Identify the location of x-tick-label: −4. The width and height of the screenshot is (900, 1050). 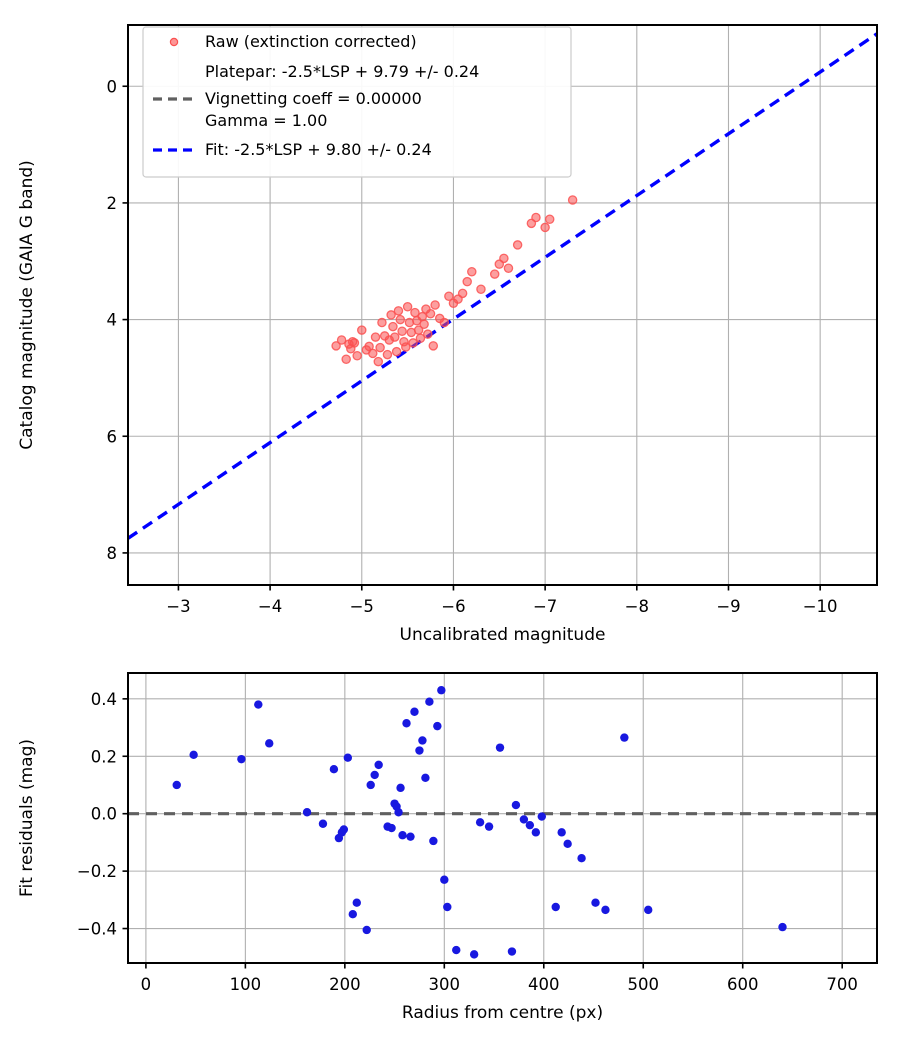
(270, 606).